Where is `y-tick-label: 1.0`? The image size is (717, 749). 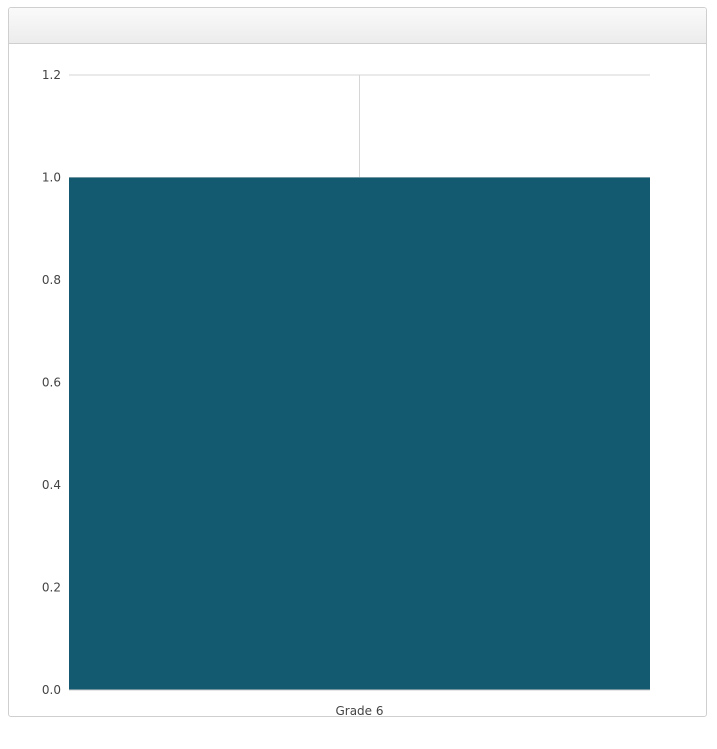 y-tick-label: 1.0 is located at coordinates (51, 178).